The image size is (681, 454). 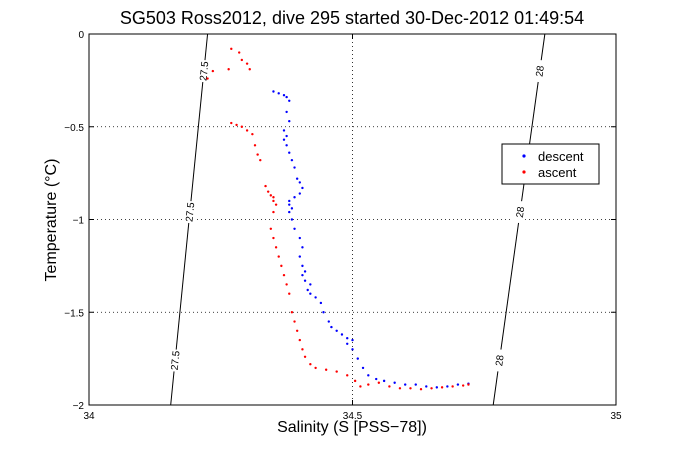 What do you see at coordinates (352, 427) in the screenshot?
I see `x-axis-label: Salinity (S [PSS−78])` at bounding box center [352, 427].